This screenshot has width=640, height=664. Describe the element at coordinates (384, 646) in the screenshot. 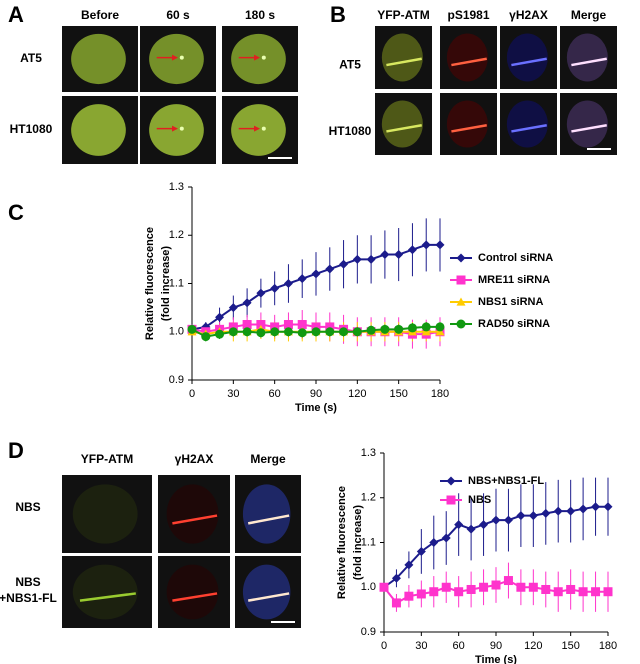

I see `x-tick-label: 0` at that location.